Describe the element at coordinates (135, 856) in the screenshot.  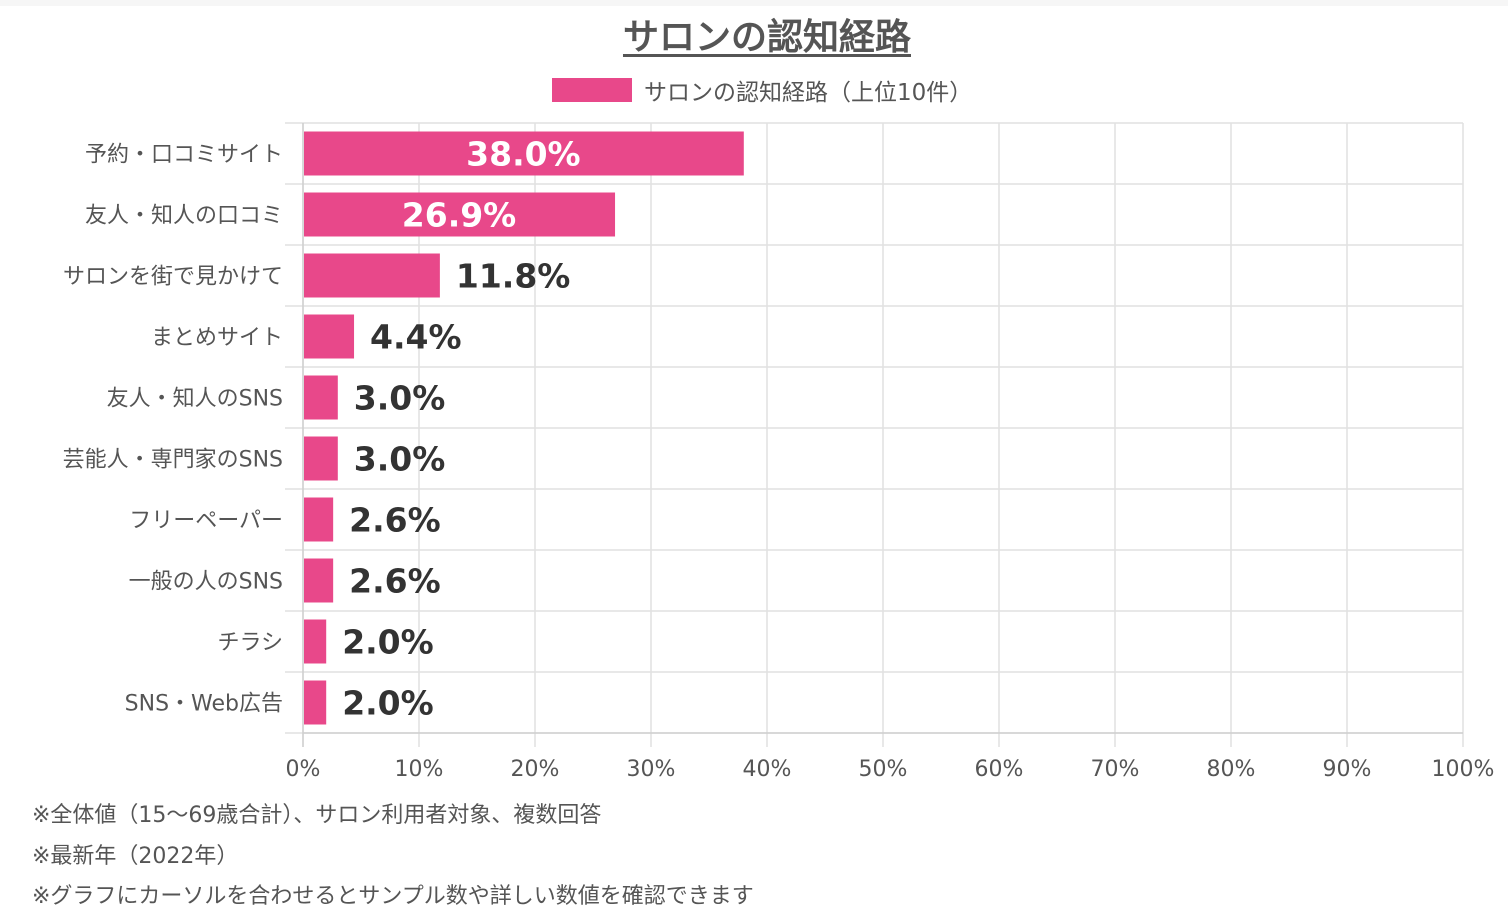
I see `note-2: ※最新年（2022年）` at that location.